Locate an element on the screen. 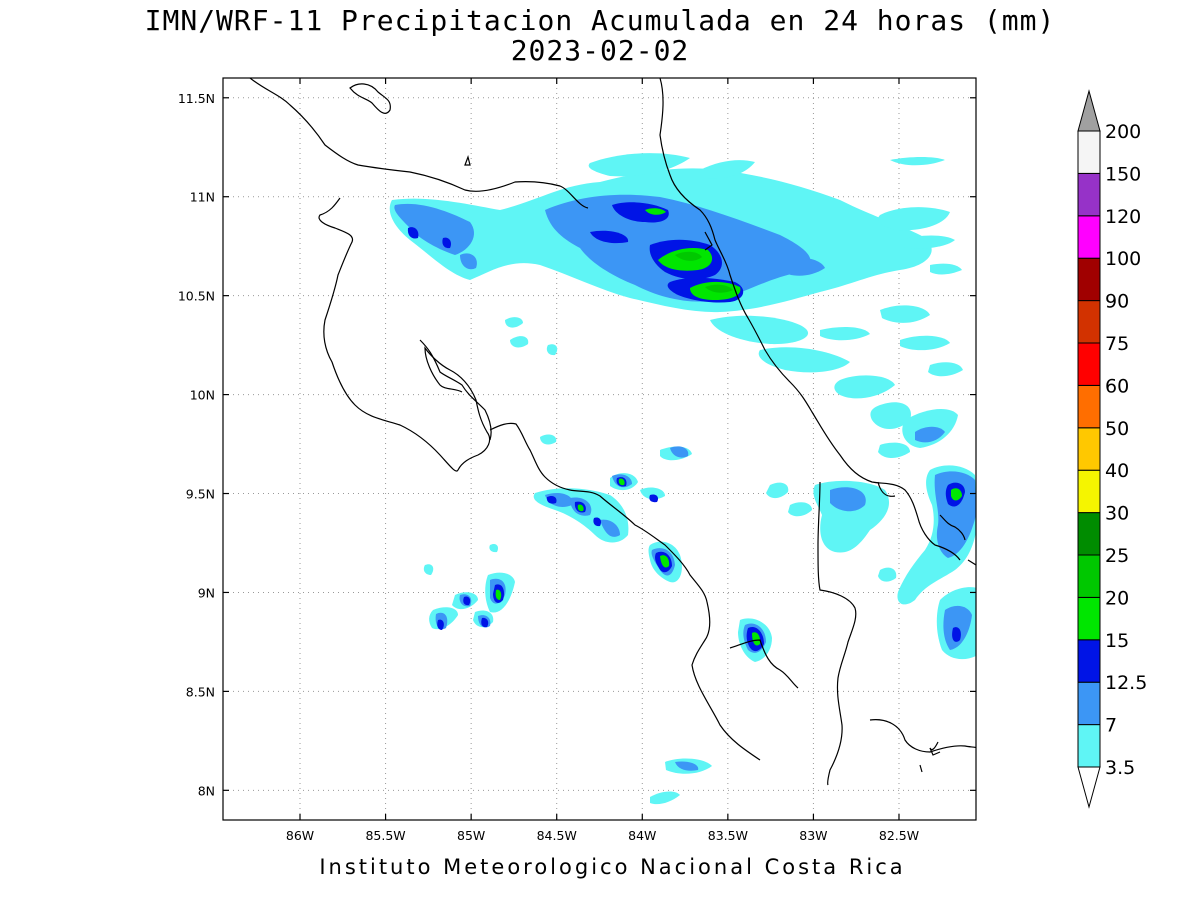 The width and height of the screenshot is (1200, 900). colorbar-label: 40 is located at coordinates (1117, 471).